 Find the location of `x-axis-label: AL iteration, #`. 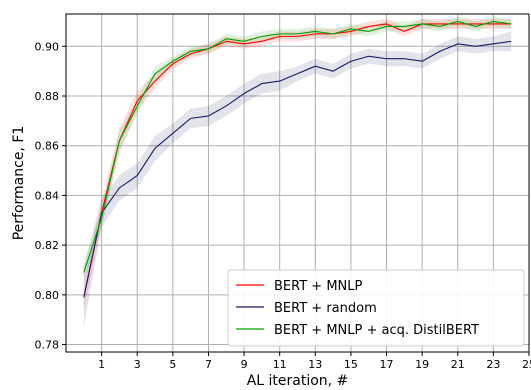

x-axis-label: AL iteration, # is located at coordinates (298, 381).